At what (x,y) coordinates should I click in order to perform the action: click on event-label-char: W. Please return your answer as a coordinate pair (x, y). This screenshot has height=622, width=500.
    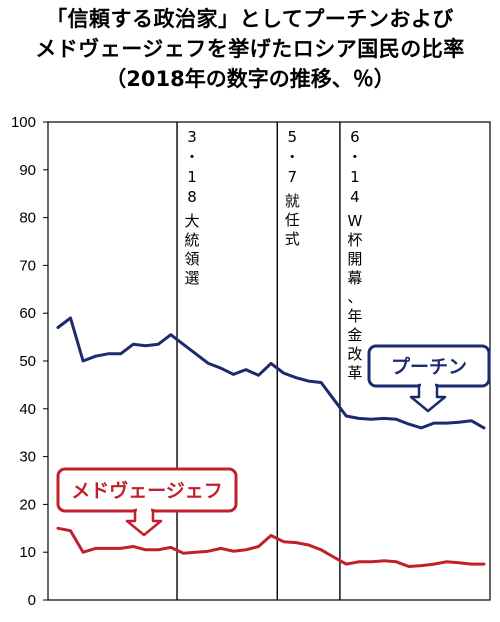
    Looking at the image, I should click on (354, 221).